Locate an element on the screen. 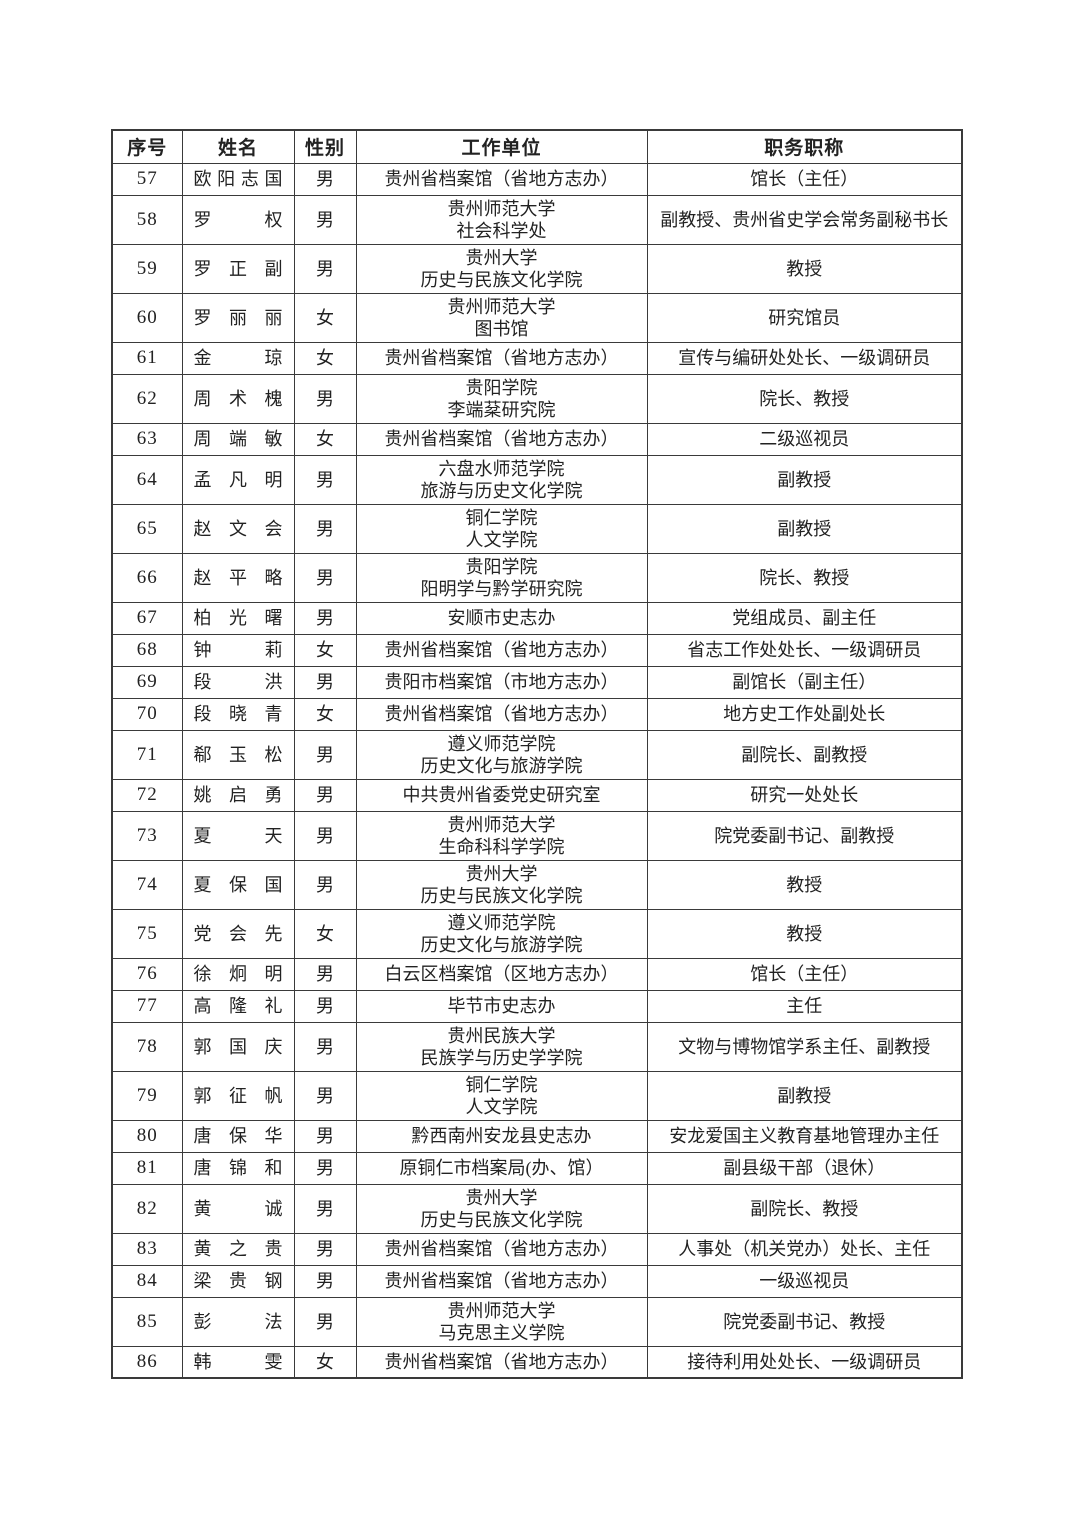 This screenshot has height=1520, width=1074. title-cell: 副馆长（副主任） is located at coordinates (804, 682).